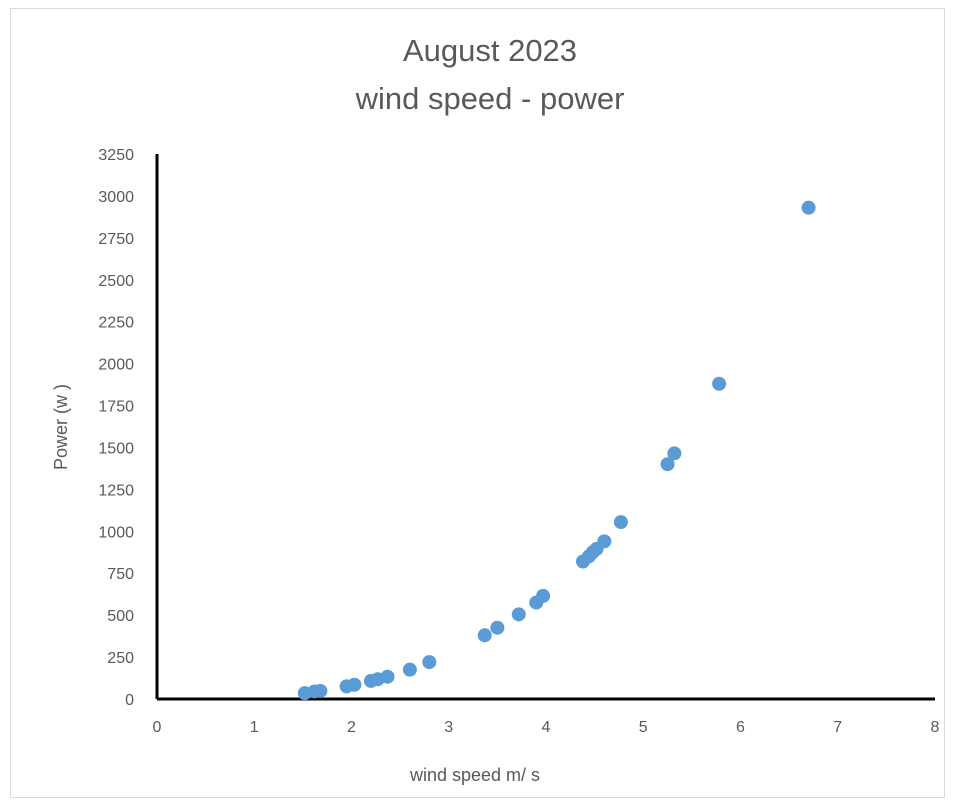  I want to click on y-axis-title: Power (w ), so click(61, 427).